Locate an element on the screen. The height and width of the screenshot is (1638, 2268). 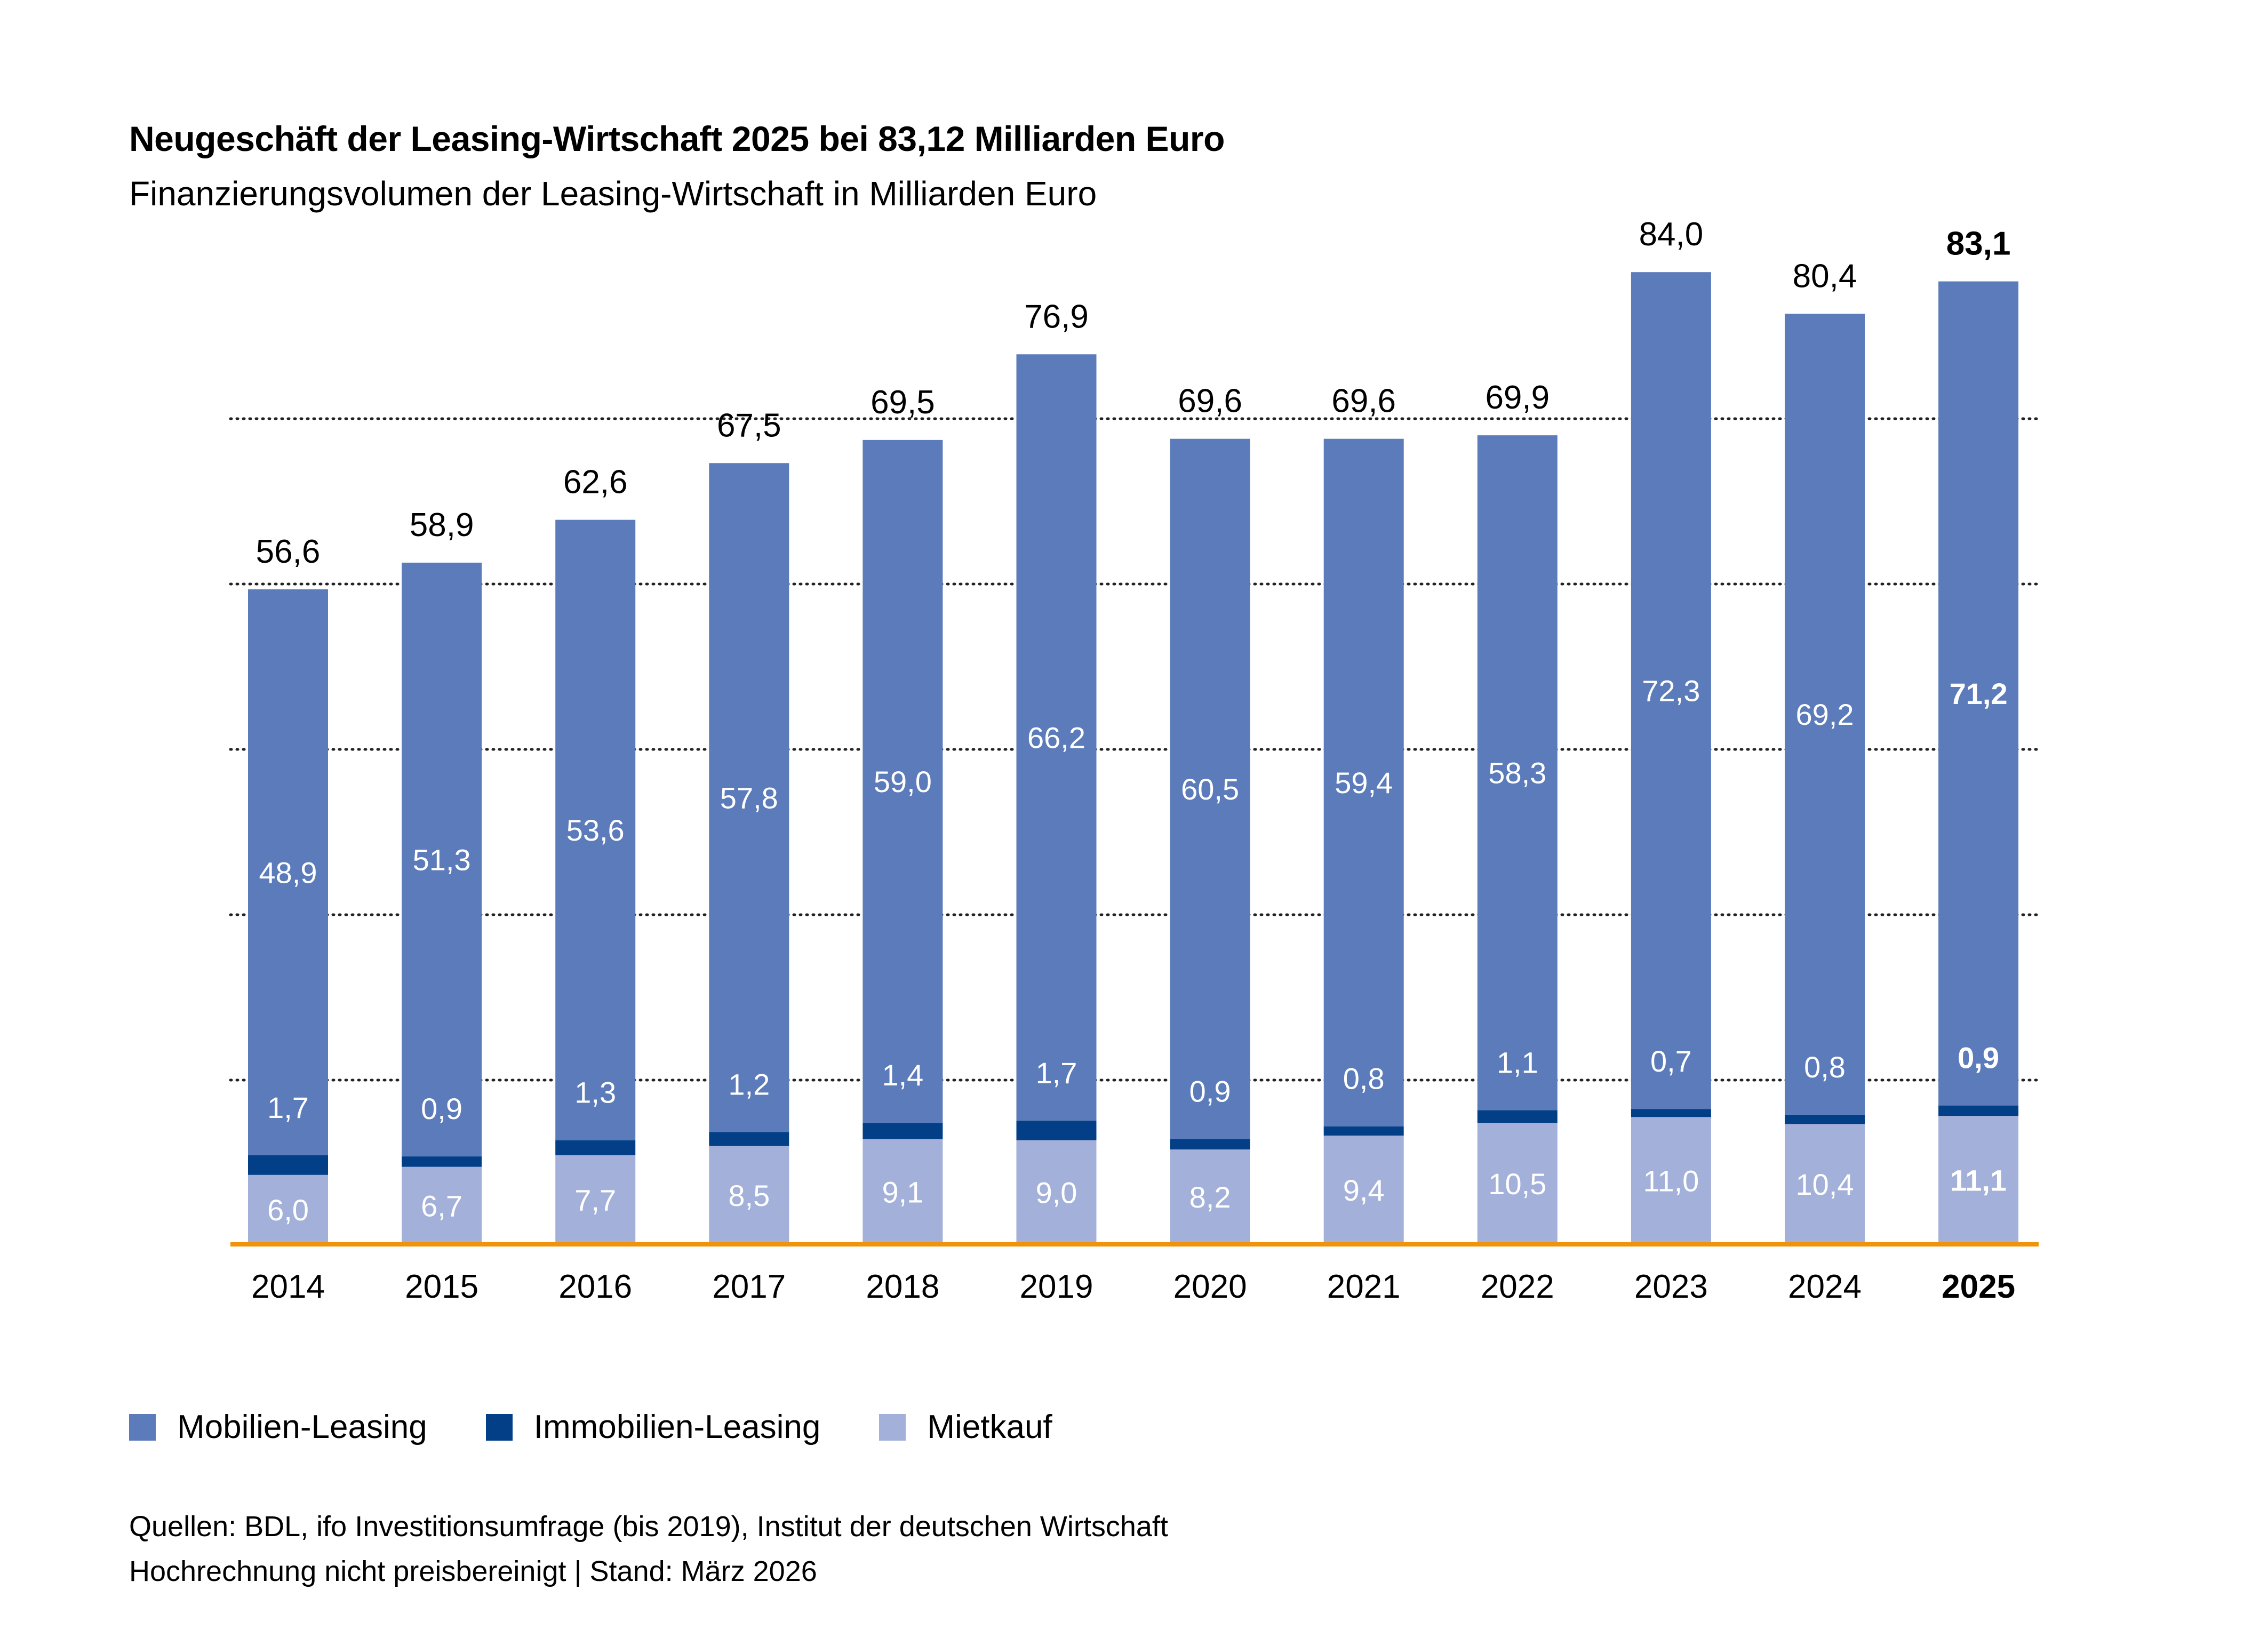
data-label-immobilien: 1,2 is located at coordinates (749, 1084).